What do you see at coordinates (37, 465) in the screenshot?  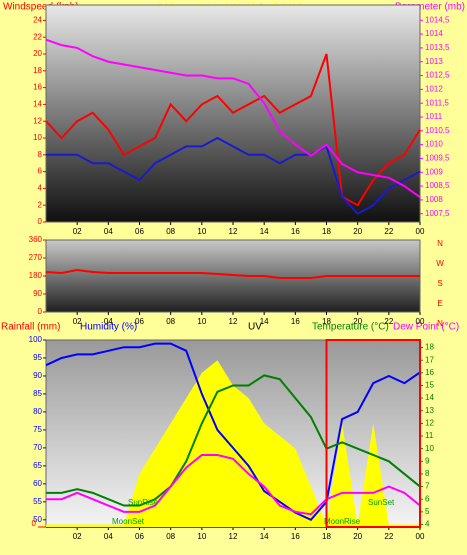 I see `y-tick-label: 65` at bounding box center [37, 465].